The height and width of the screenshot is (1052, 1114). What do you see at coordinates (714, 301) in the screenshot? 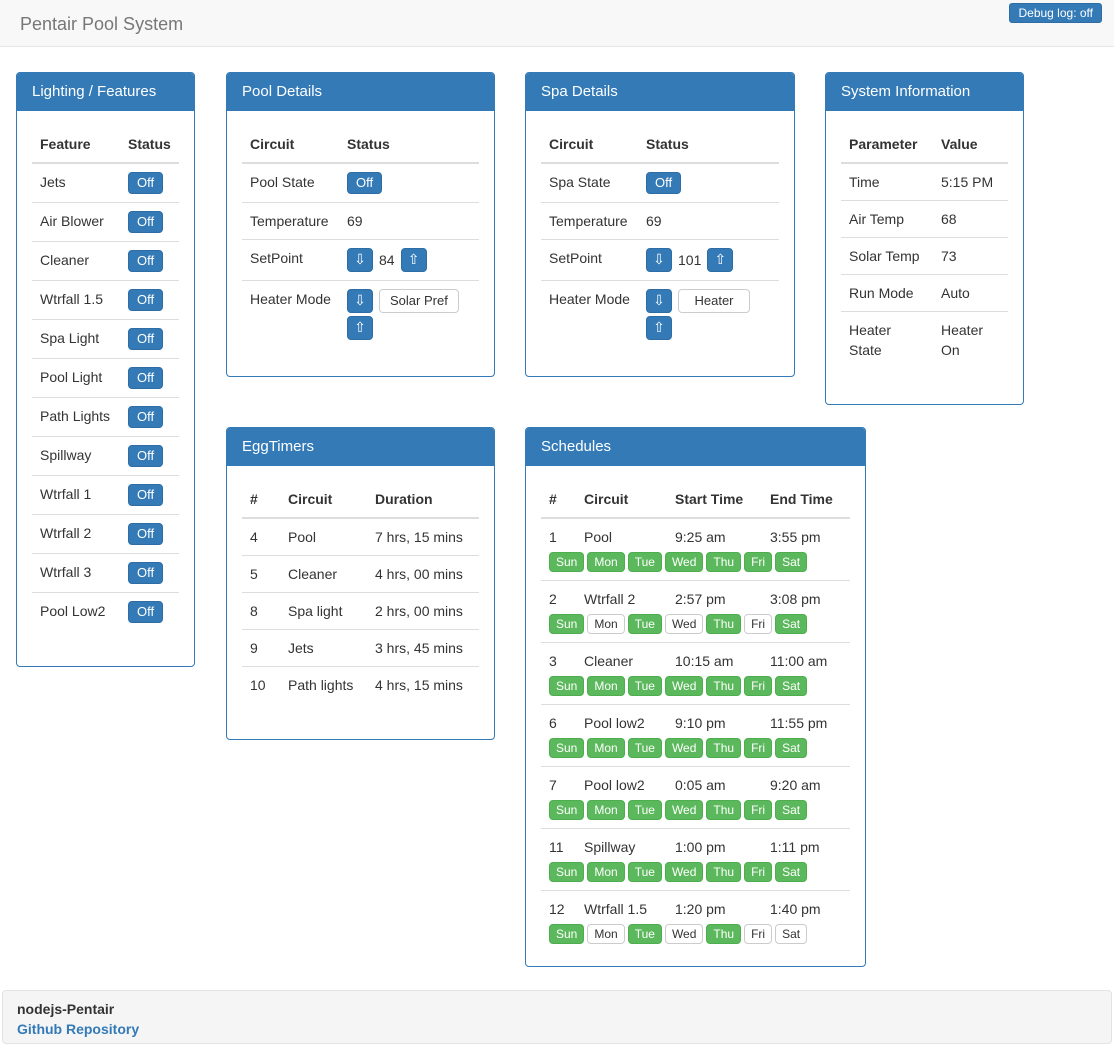
I see `spa-heater-mode-value-button: Heater` at bounding box center [714, 301].